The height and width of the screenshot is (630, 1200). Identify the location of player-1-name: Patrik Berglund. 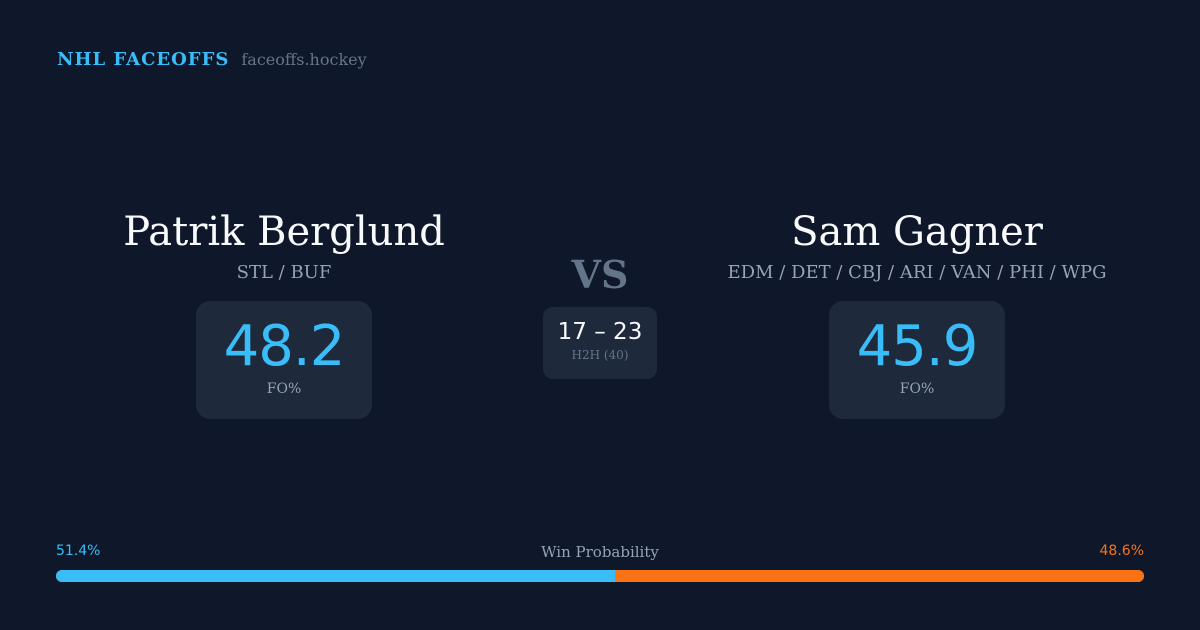
(284, 232).